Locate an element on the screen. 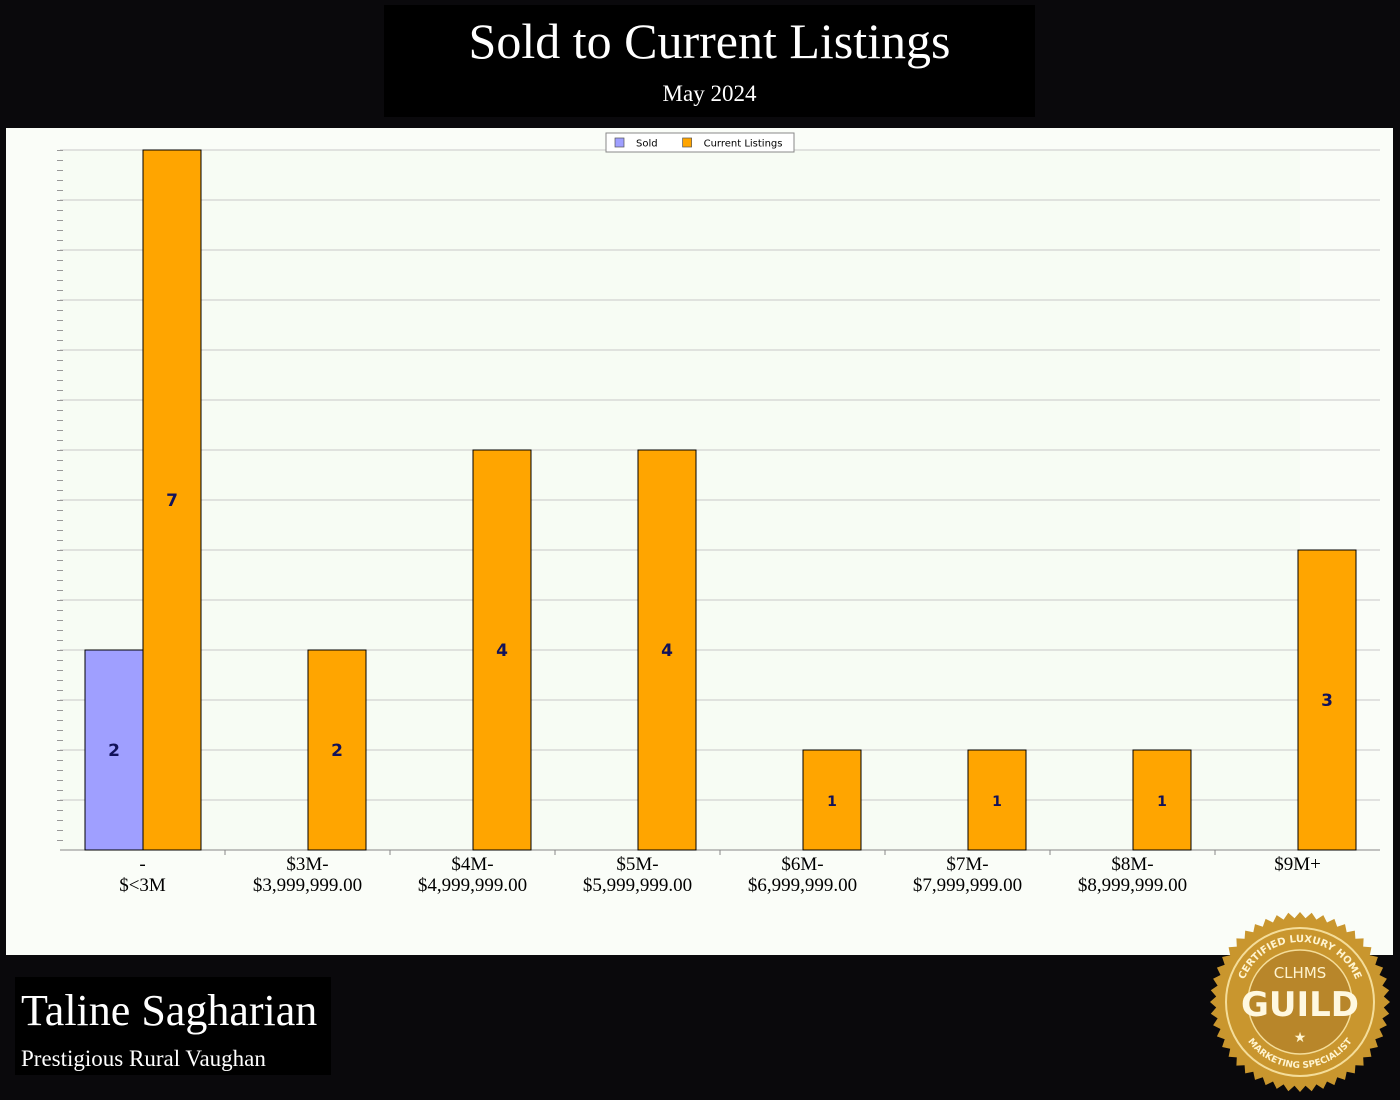 This screenshot has height=1100, width=1400. data-label: 3 is located at coordinates (1327, 701).